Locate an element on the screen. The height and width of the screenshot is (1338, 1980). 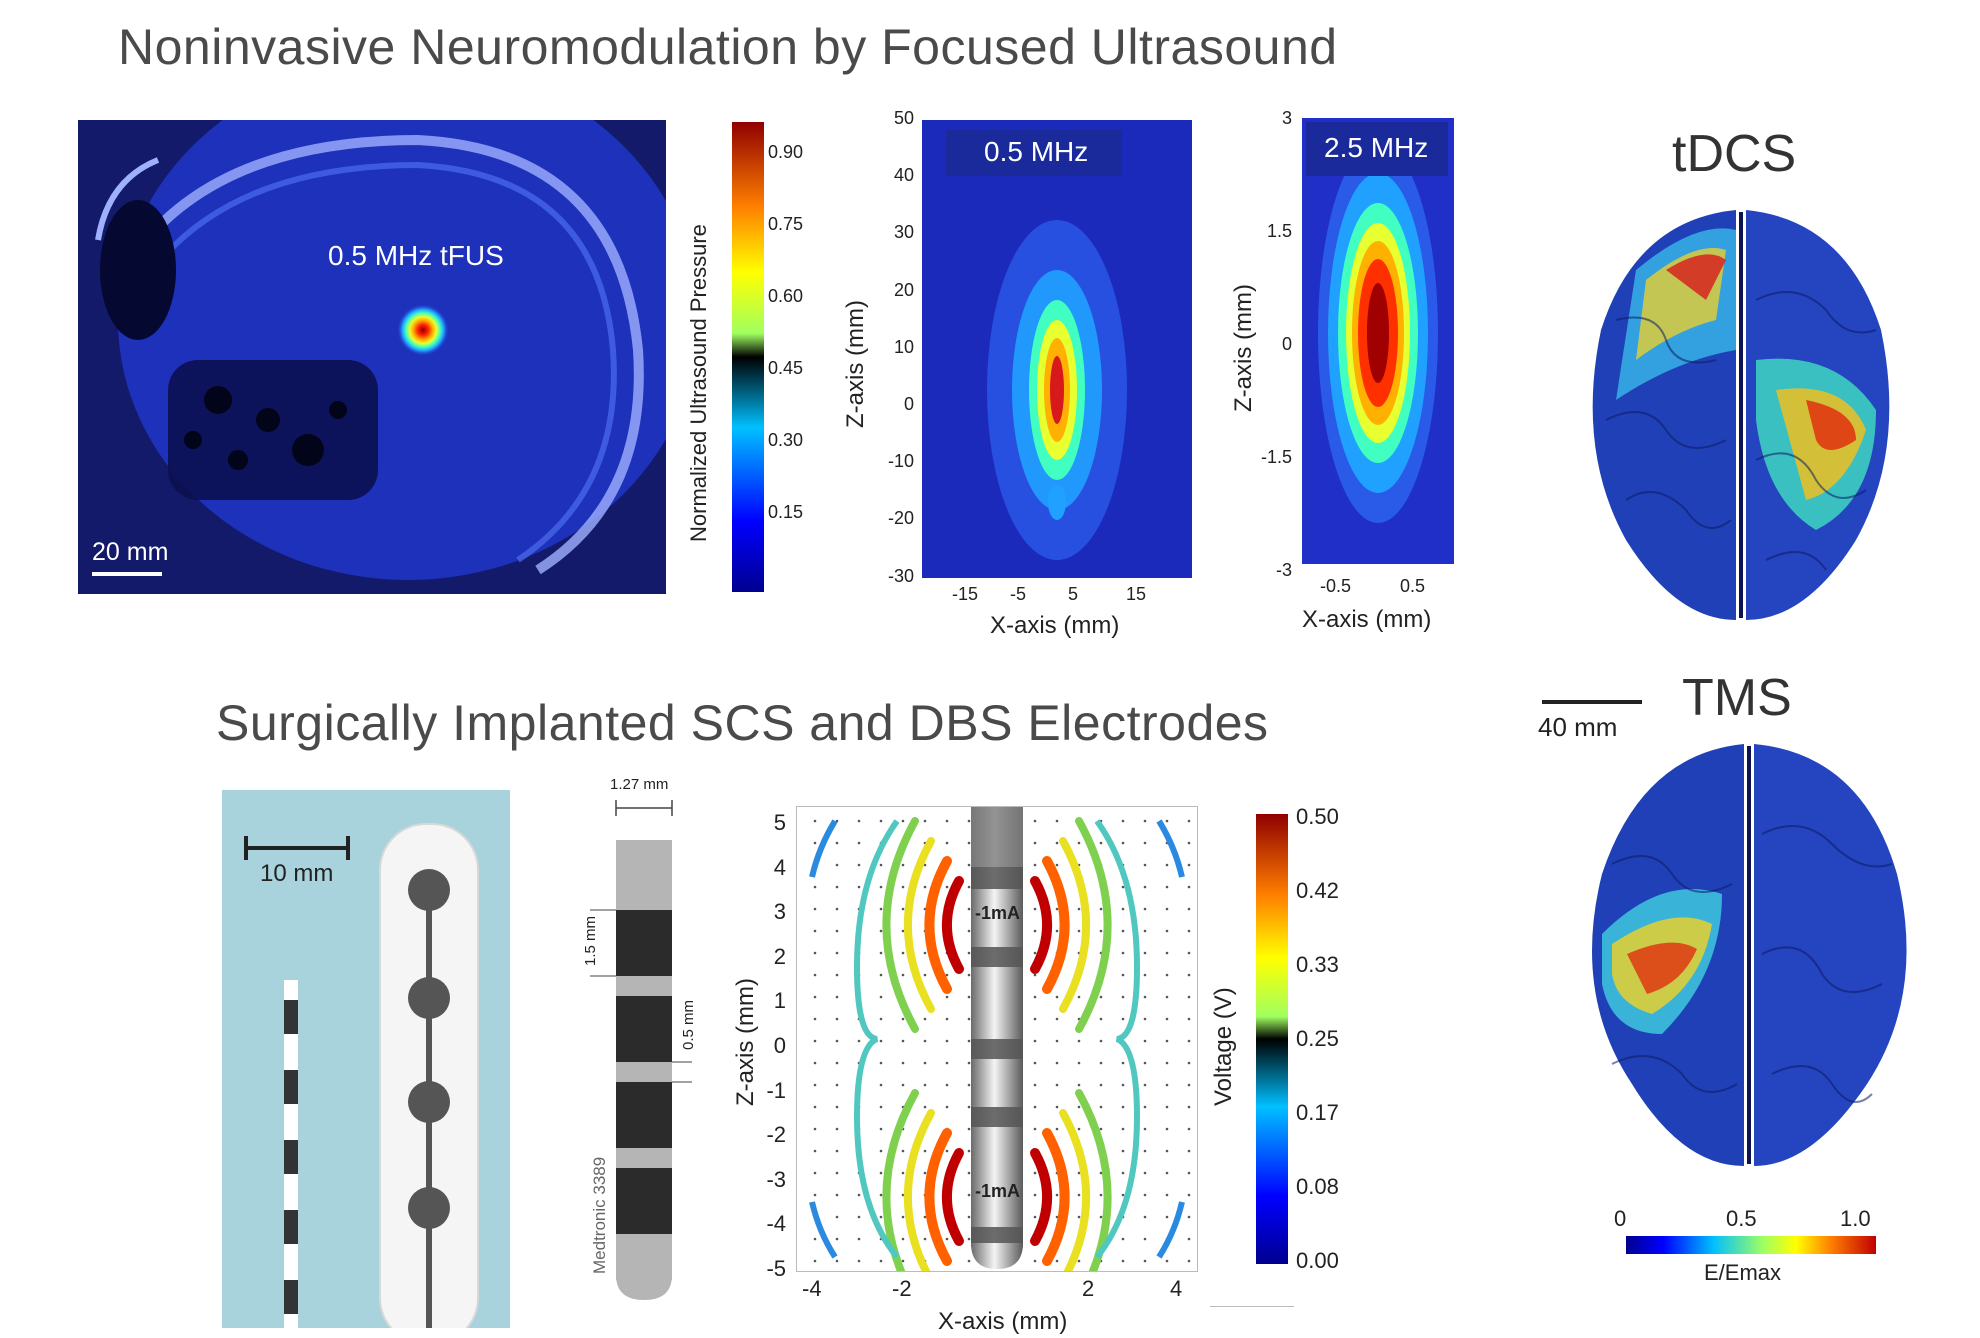
voltage-contour-0-1-left is located at coordinates (938, 925).